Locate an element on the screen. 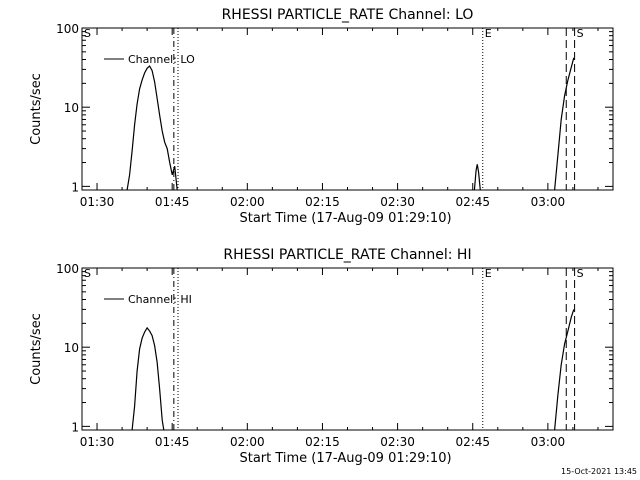 The image size is (640, 480). footer-timestamp: 15-Oct-2021 13:45 is located at coordinates (599, 471).